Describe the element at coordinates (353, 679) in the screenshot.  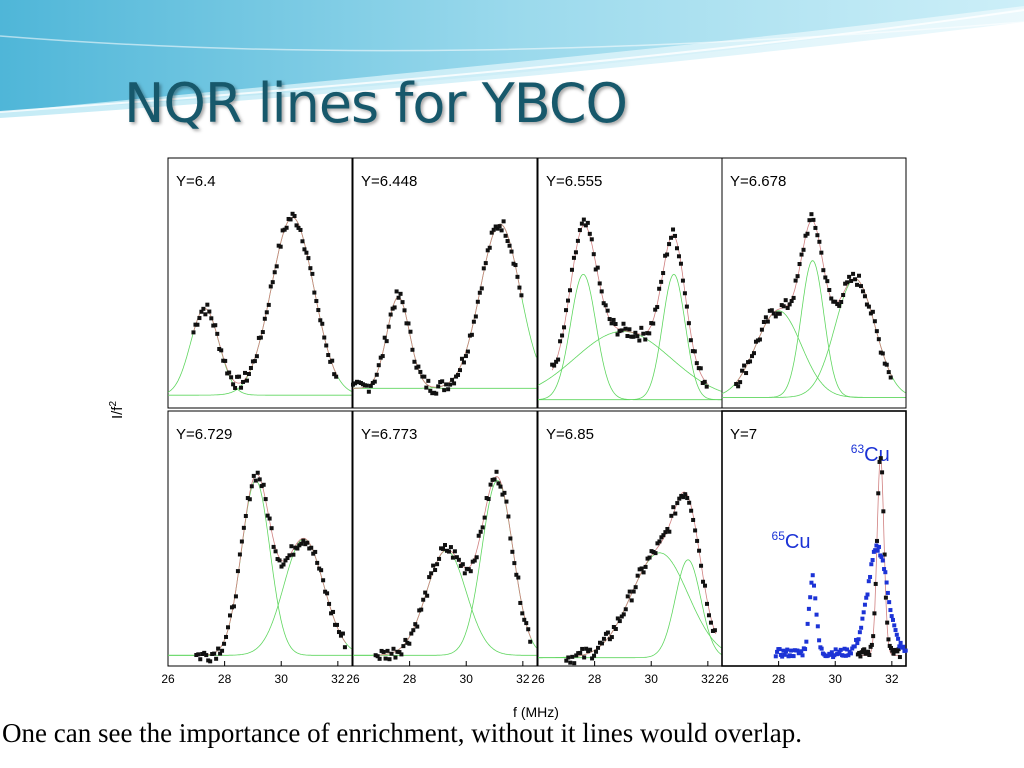
I see `x-tick-label: 26` at that location.